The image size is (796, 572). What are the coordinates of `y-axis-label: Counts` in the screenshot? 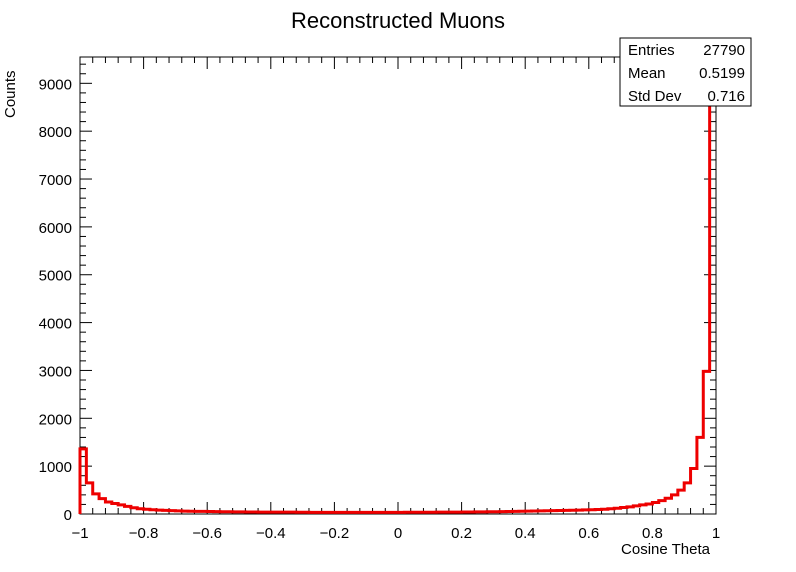 It's located at (10, 94).